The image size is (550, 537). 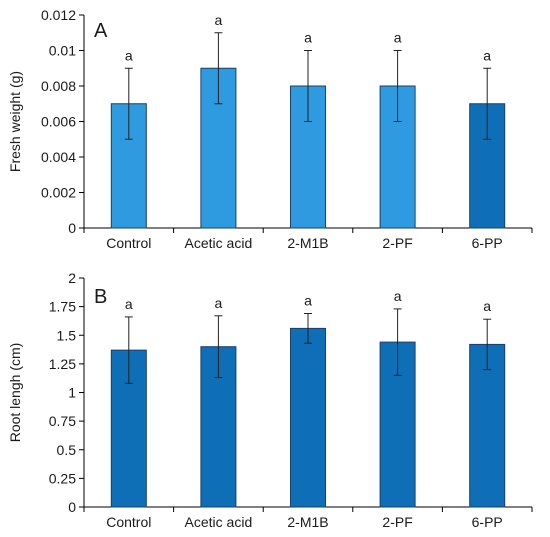 I want to click on y-tick-label: 0.5, so click(x=67, y=450).